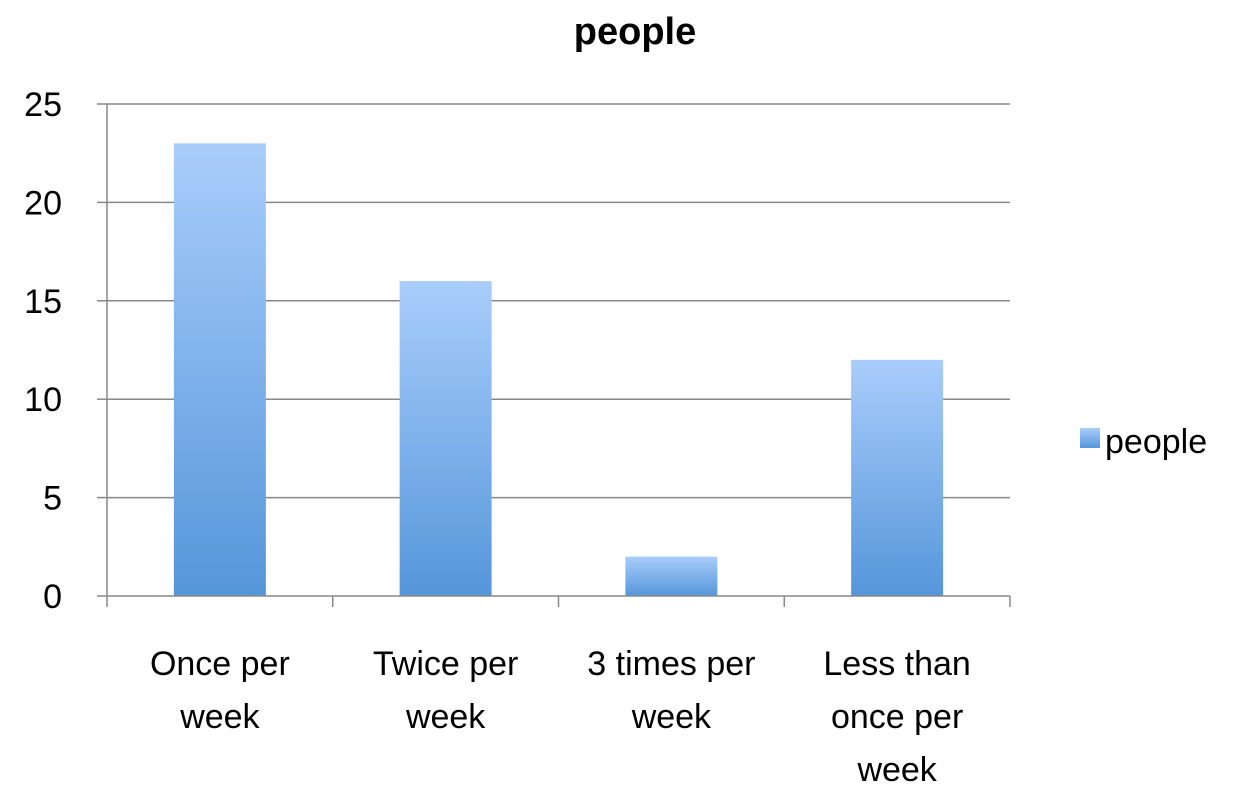  Describe the element at coordinates (43, 351) in the screenshot. I see `y-axis-tick-labels: 0 5 10 15 20 25` at that location.